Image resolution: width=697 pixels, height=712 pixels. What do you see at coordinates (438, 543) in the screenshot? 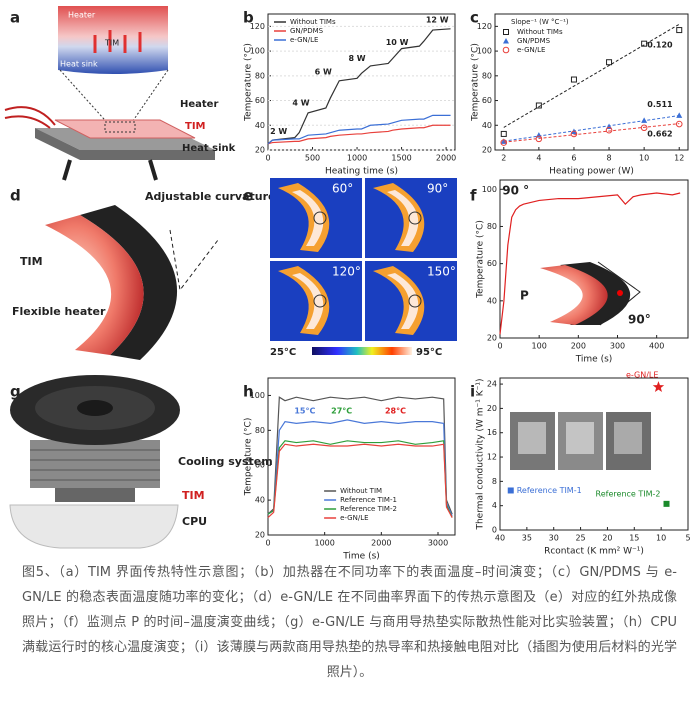
I see `x-tick-label: 3000` at bounding box center [438, 543].